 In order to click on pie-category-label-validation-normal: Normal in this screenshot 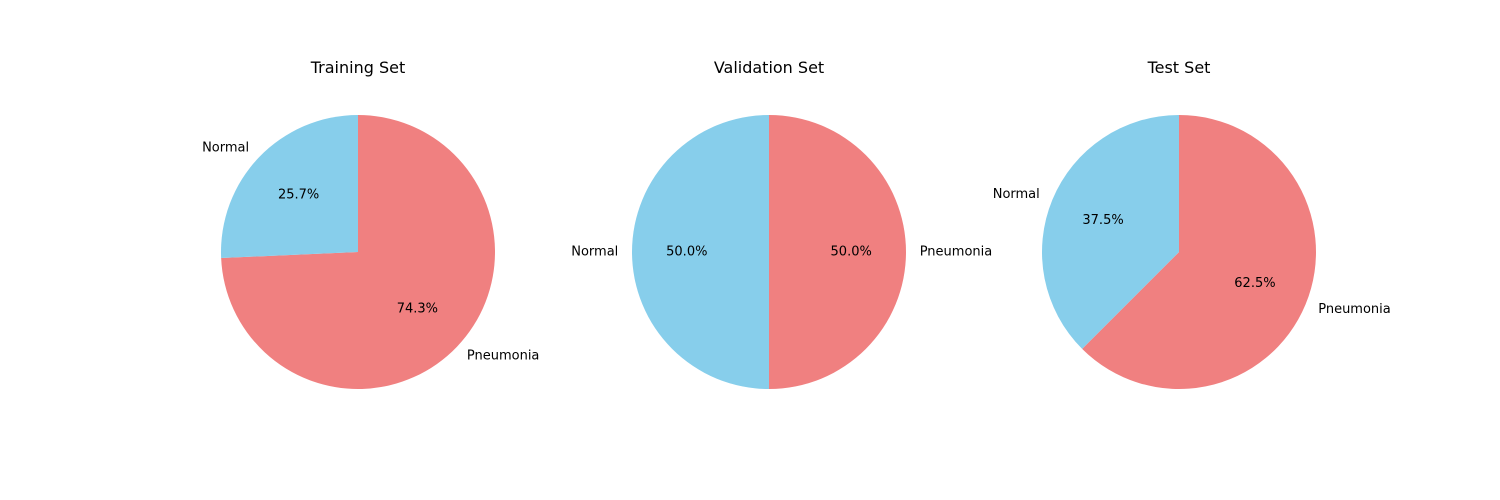, I will do `click(594, 252)`.